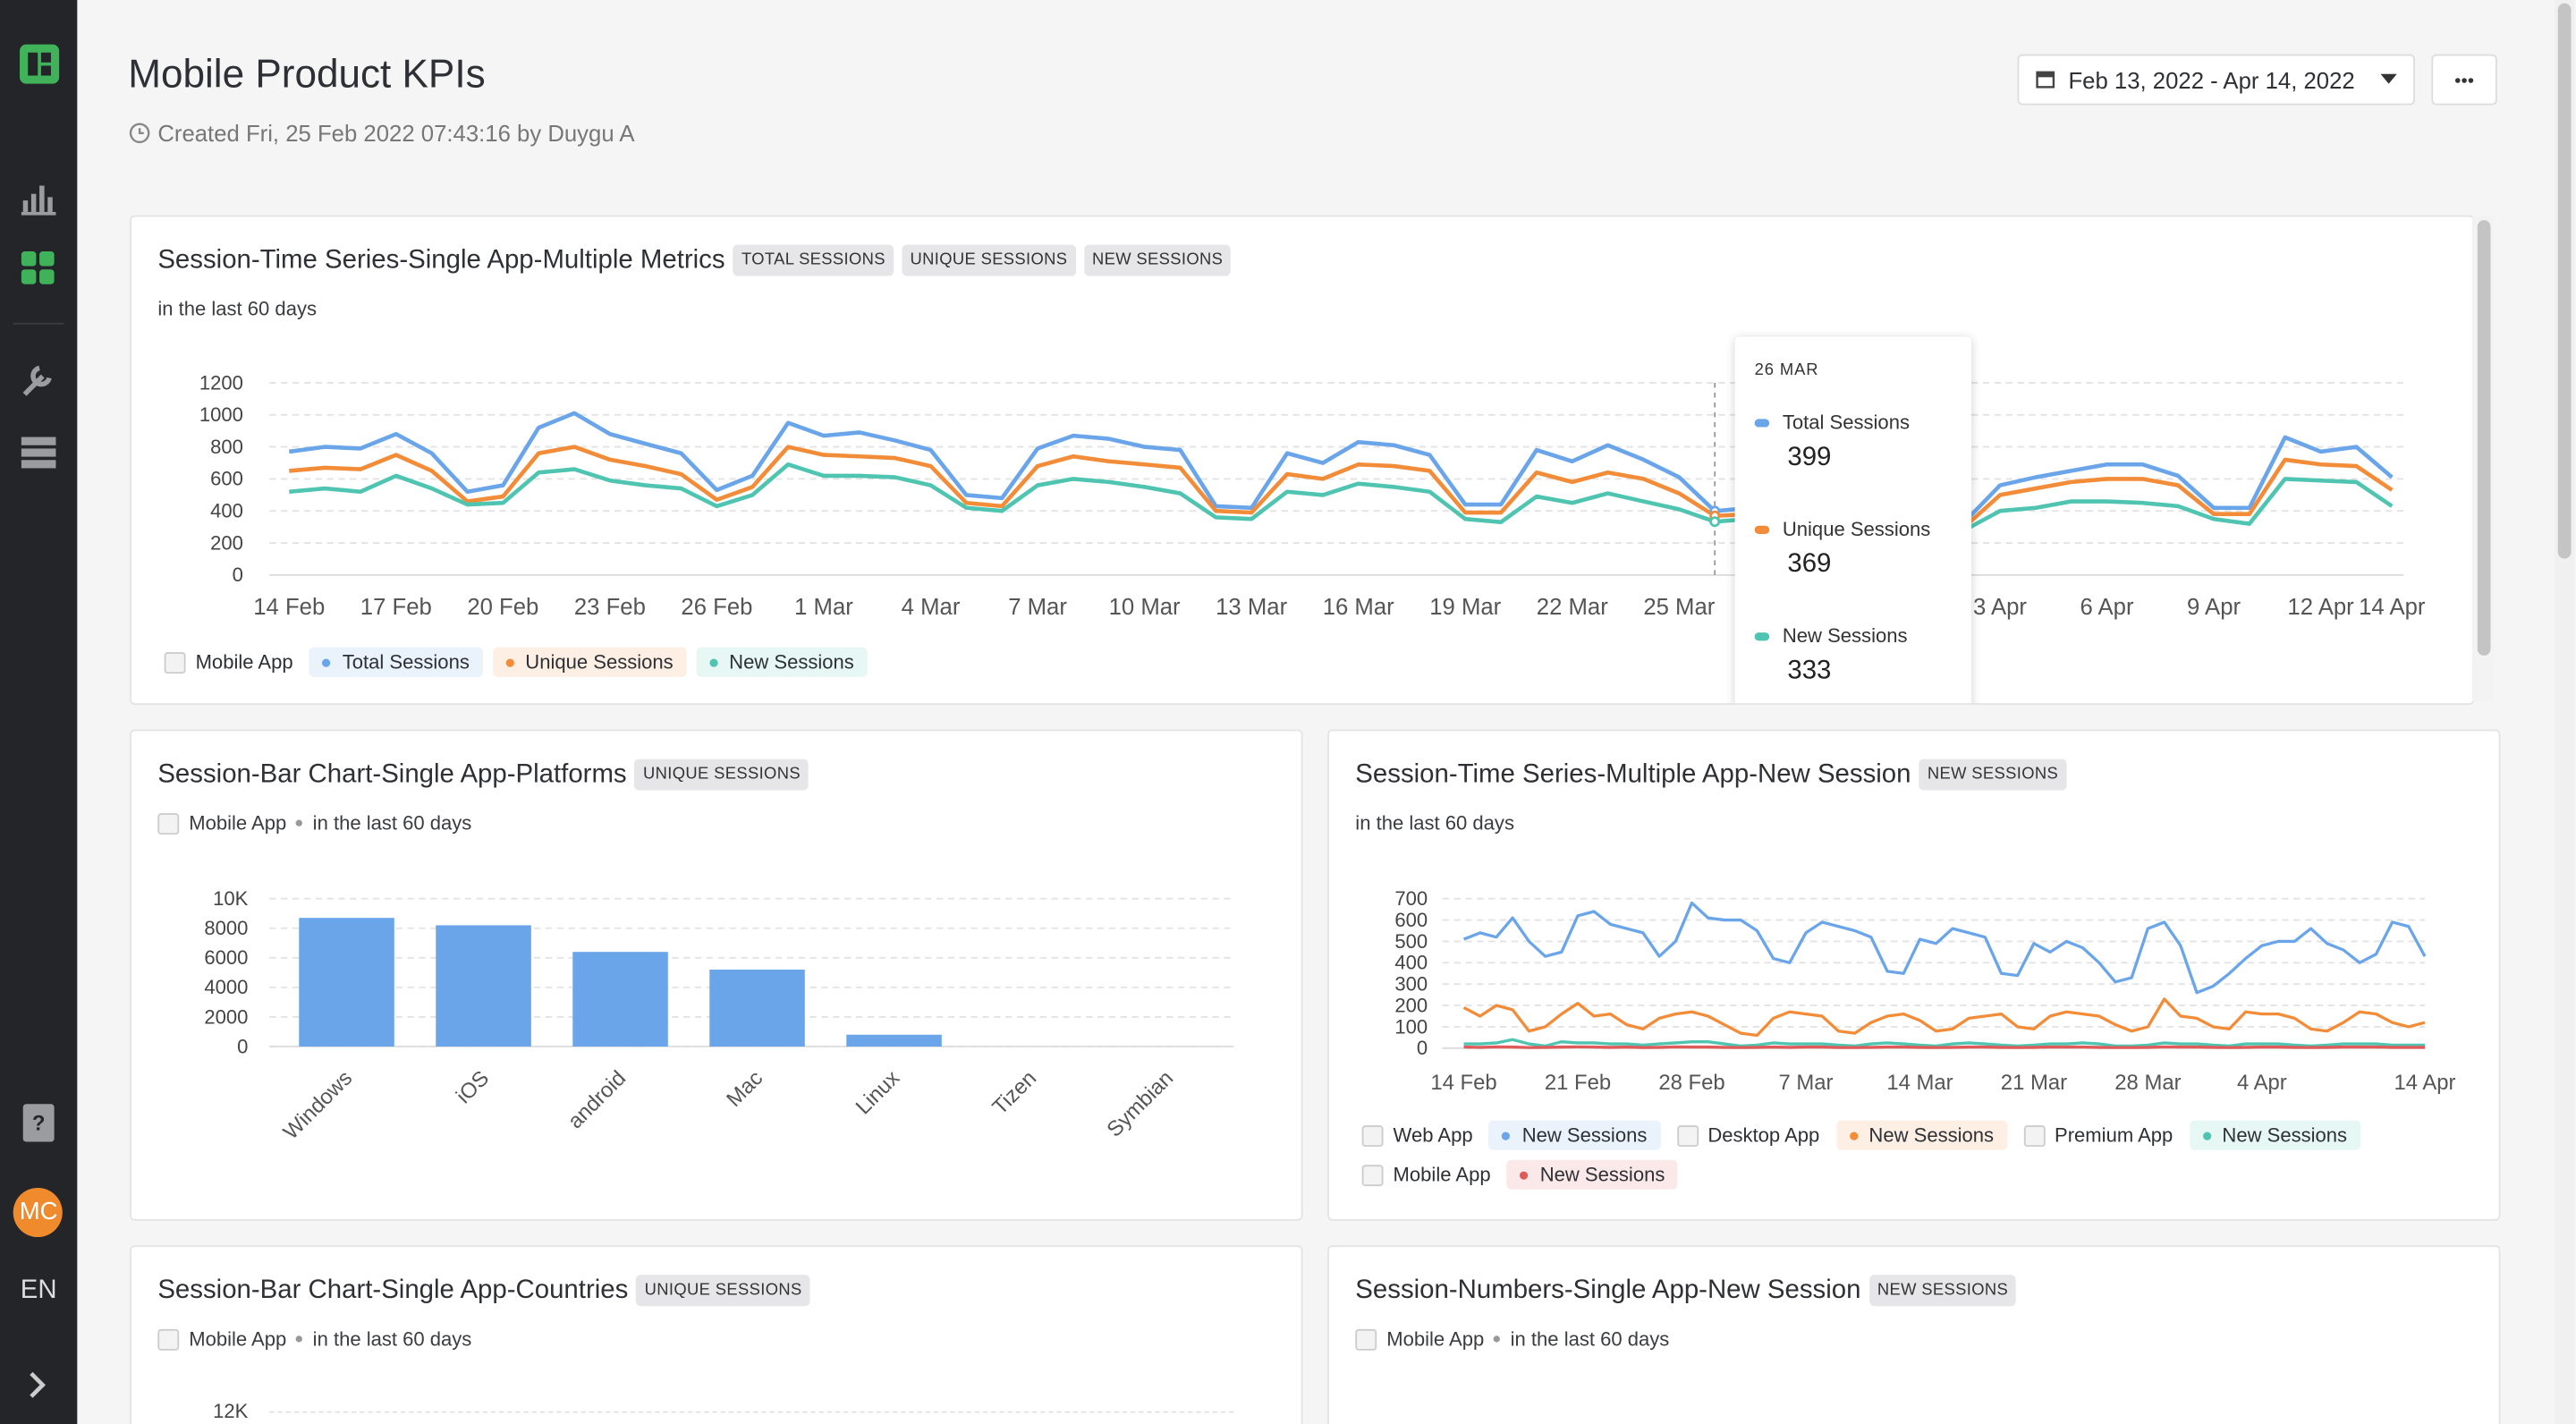 The height and width of the screenshot is (1424, 2576). What do you see at coordinates (599, 662) in the screenshot?
I see `legend-label: Unique Sessions` at bounding box center [599, 662].